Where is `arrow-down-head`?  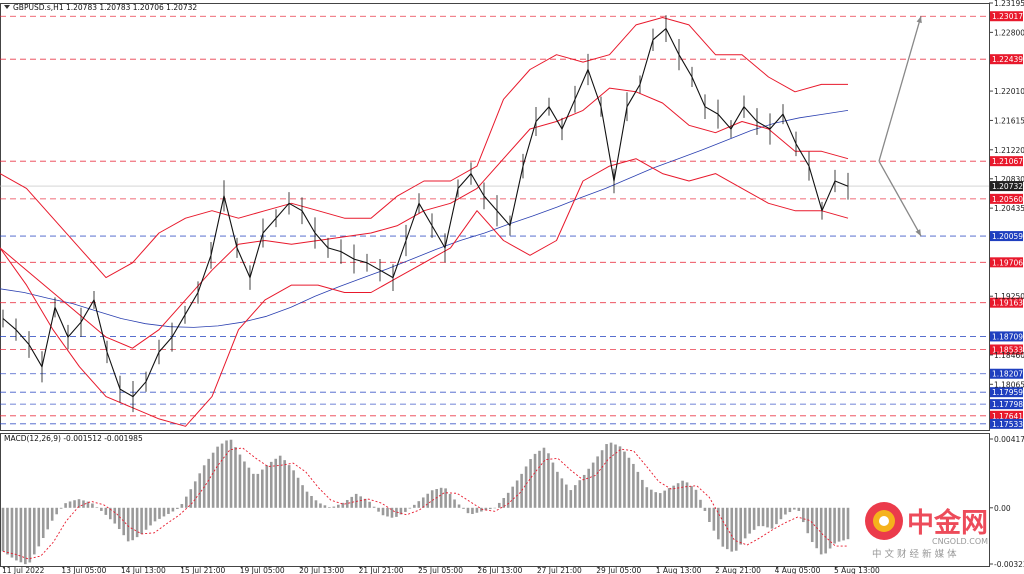 arrow-down-head is located at coordinates (918, 233).